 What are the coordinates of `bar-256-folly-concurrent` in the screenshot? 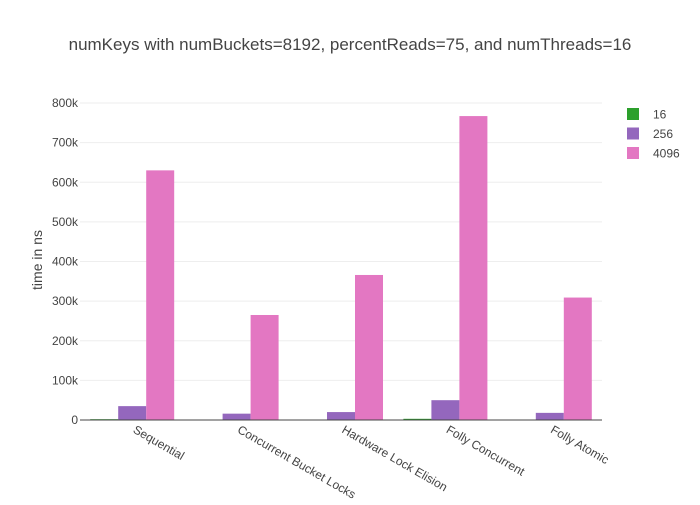 It's located at (445, 410).